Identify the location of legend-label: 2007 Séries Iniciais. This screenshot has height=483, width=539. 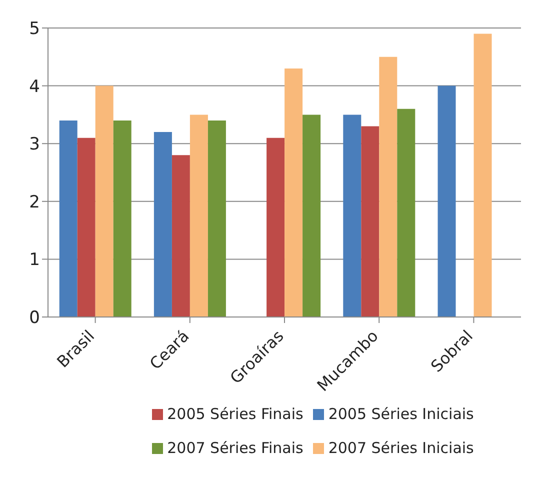
(401, 448).